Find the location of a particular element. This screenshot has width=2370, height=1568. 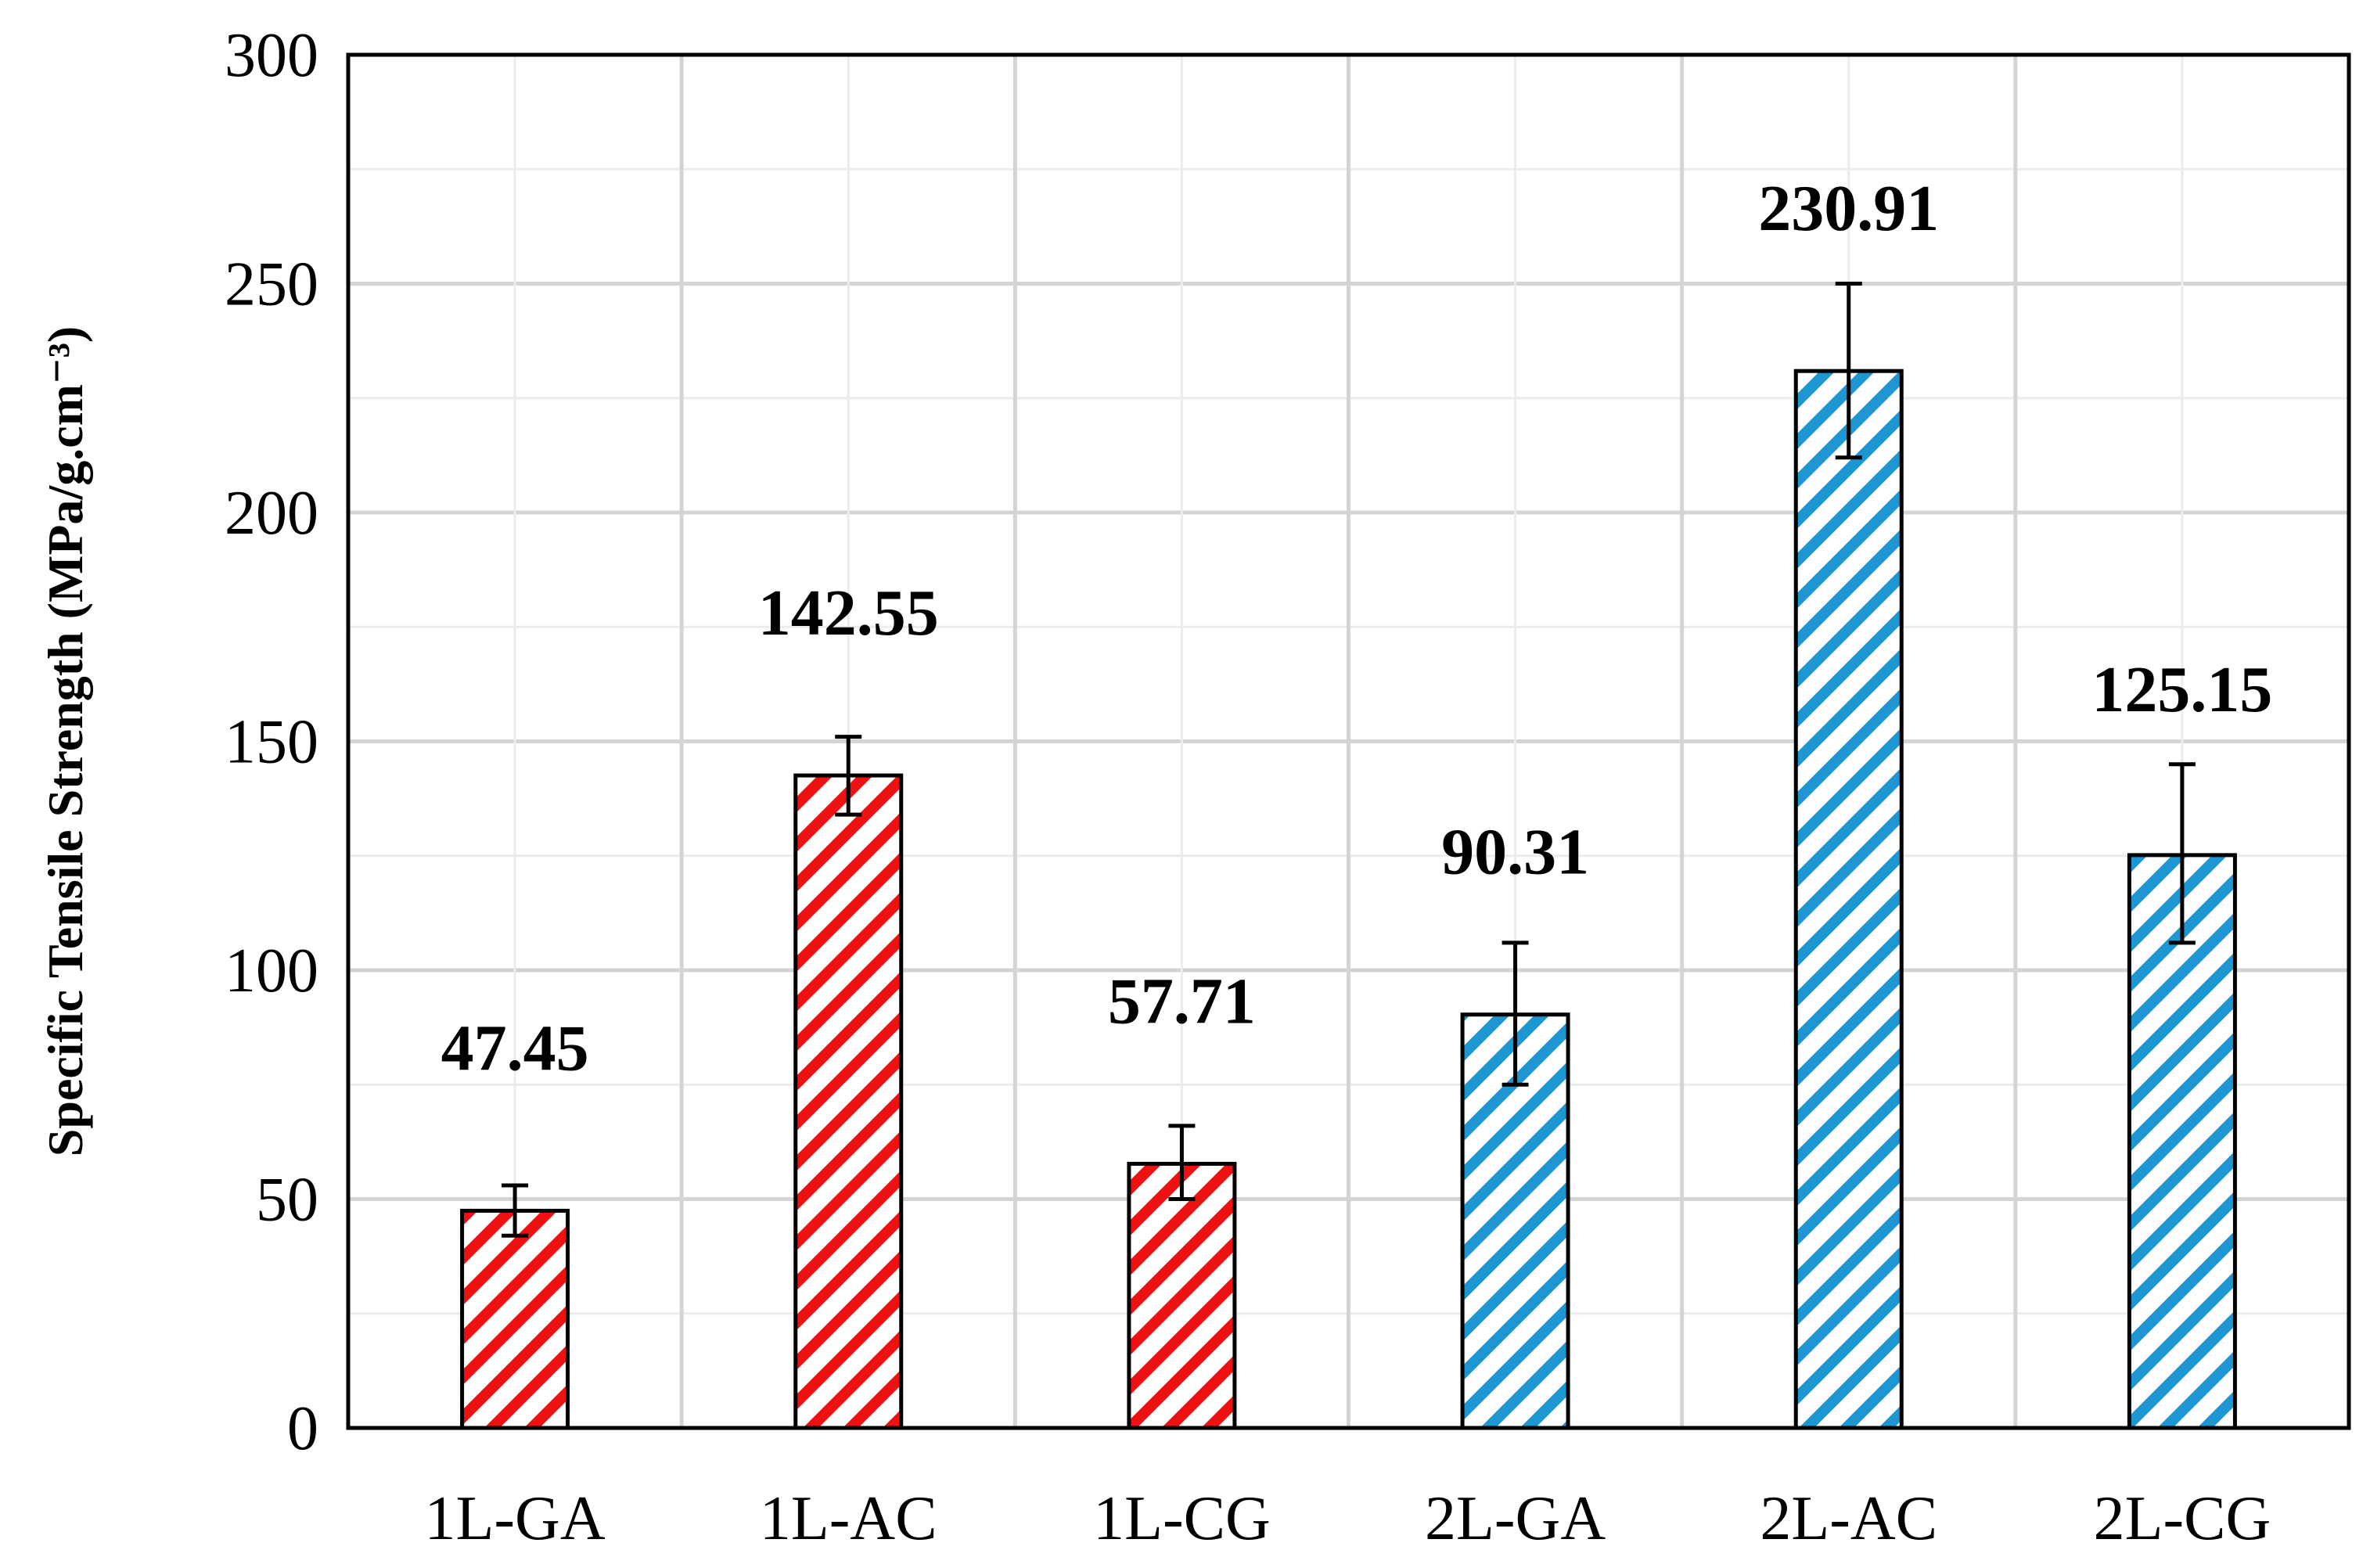

x-category-label: 1L-GA is located at coordinates (515, 1518).